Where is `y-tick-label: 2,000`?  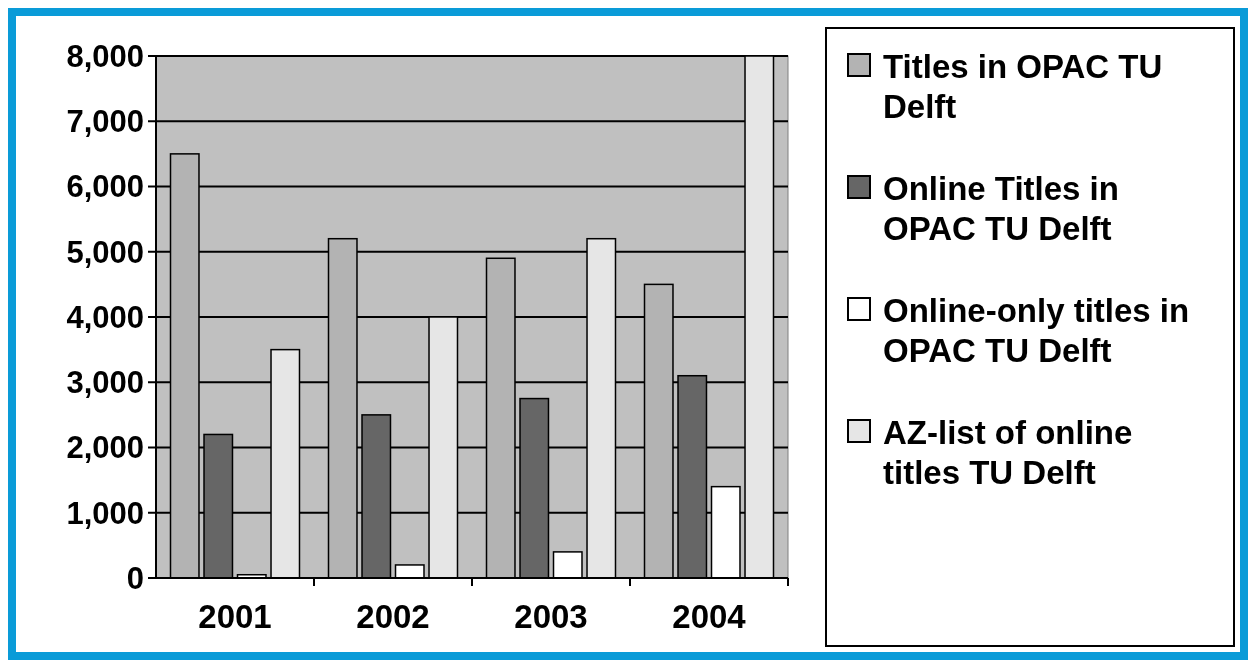
y-tick-label: 2,000 is located at coordinates (105, 448).